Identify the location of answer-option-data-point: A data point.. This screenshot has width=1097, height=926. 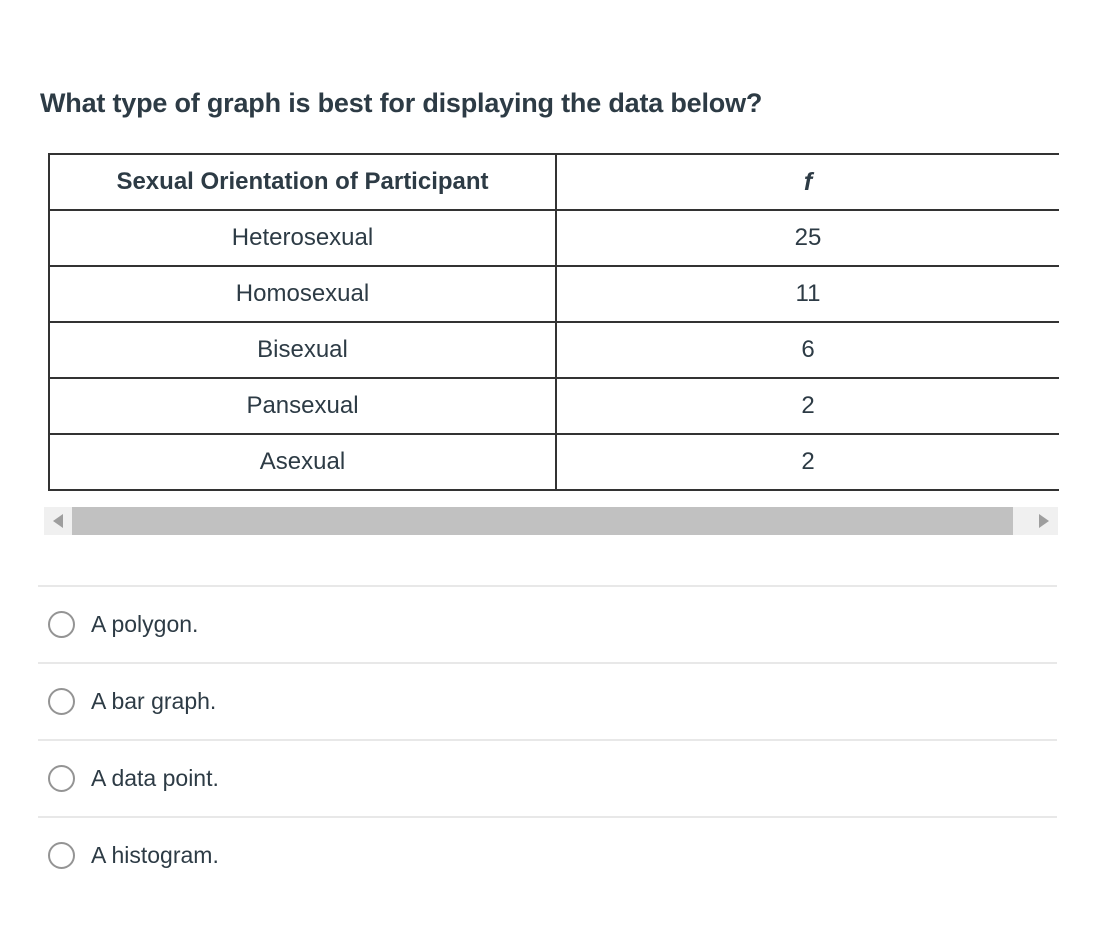
(547, 777).